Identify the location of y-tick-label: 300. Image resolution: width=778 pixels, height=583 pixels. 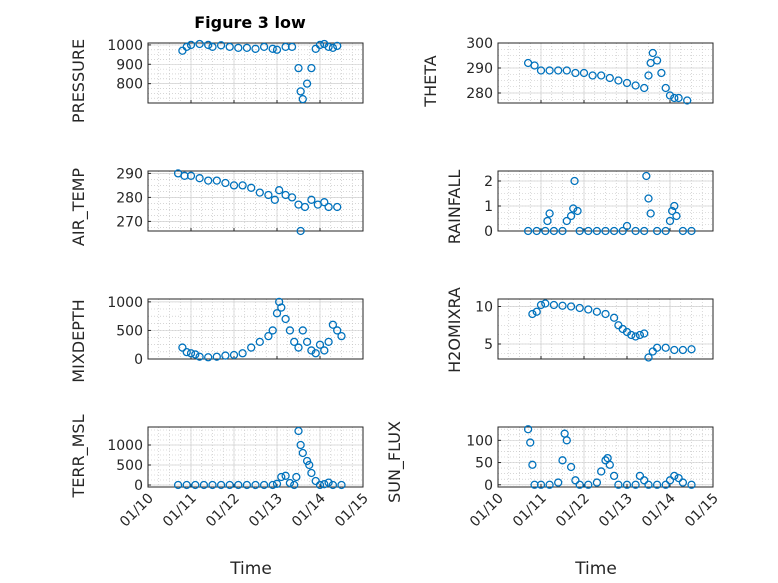
(479, 44).